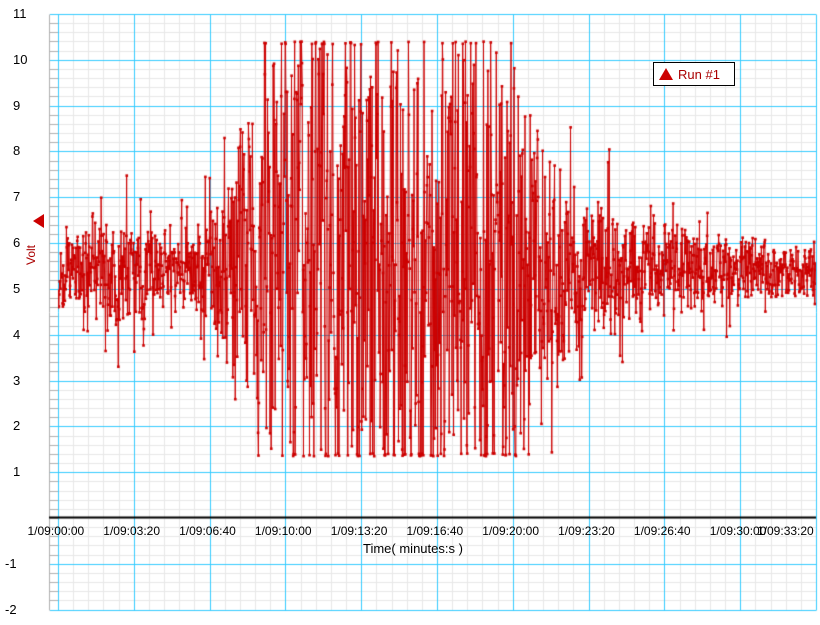 Image resolution: width=820 pixels, height=625 pixels. Describe the element at coordinates (11, 563) in the screenshot. I see `y-tick-label: -1` at that location.